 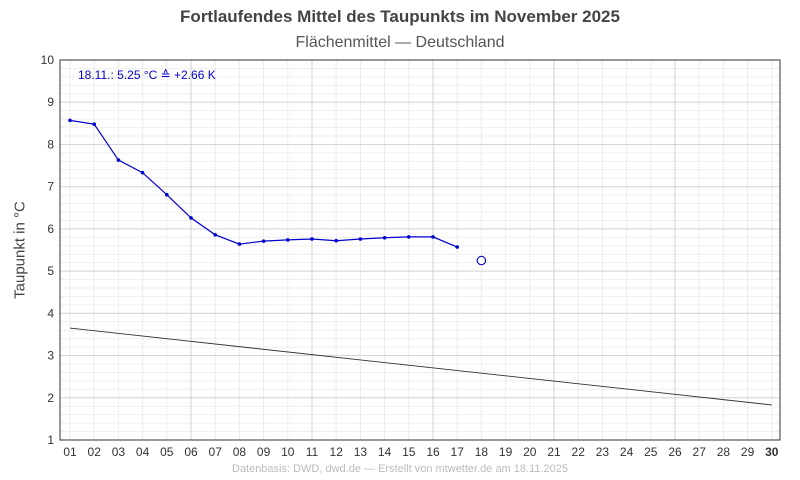 I want to click on y-tick-labels: 1 2 3 4 5 6 7 8 9 10, so click(x=48, y=250).